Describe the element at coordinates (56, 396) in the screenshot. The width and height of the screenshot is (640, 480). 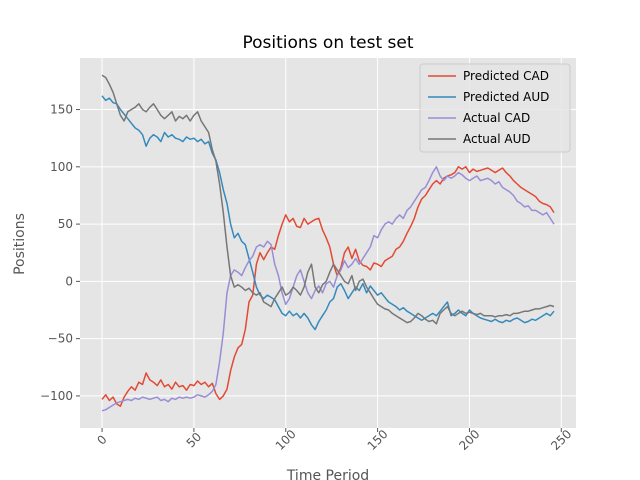
I see `y-tick-label: −100` at that location.